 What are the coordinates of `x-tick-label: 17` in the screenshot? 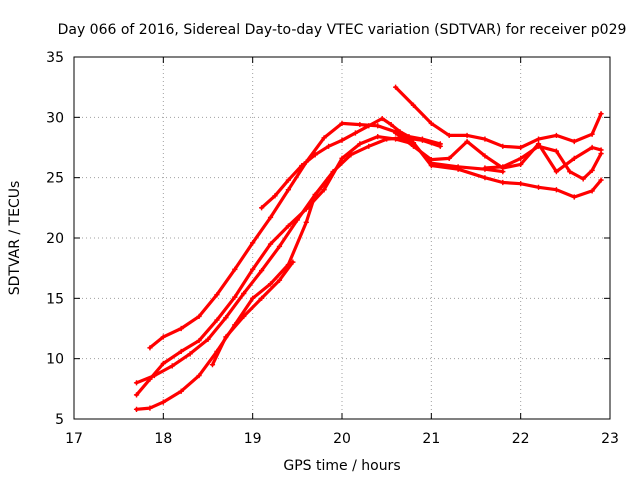 It's located at (74, 439).